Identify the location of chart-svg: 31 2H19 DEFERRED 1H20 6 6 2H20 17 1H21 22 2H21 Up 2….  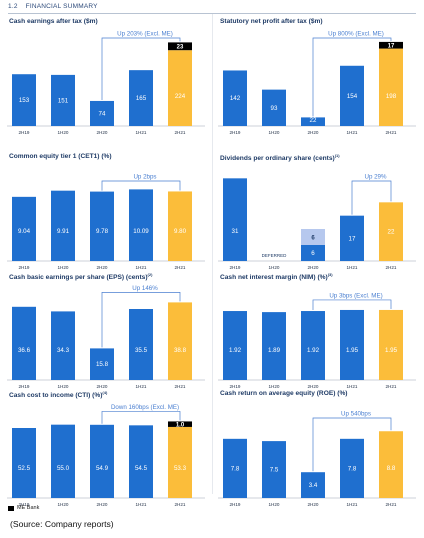
(317, 222).